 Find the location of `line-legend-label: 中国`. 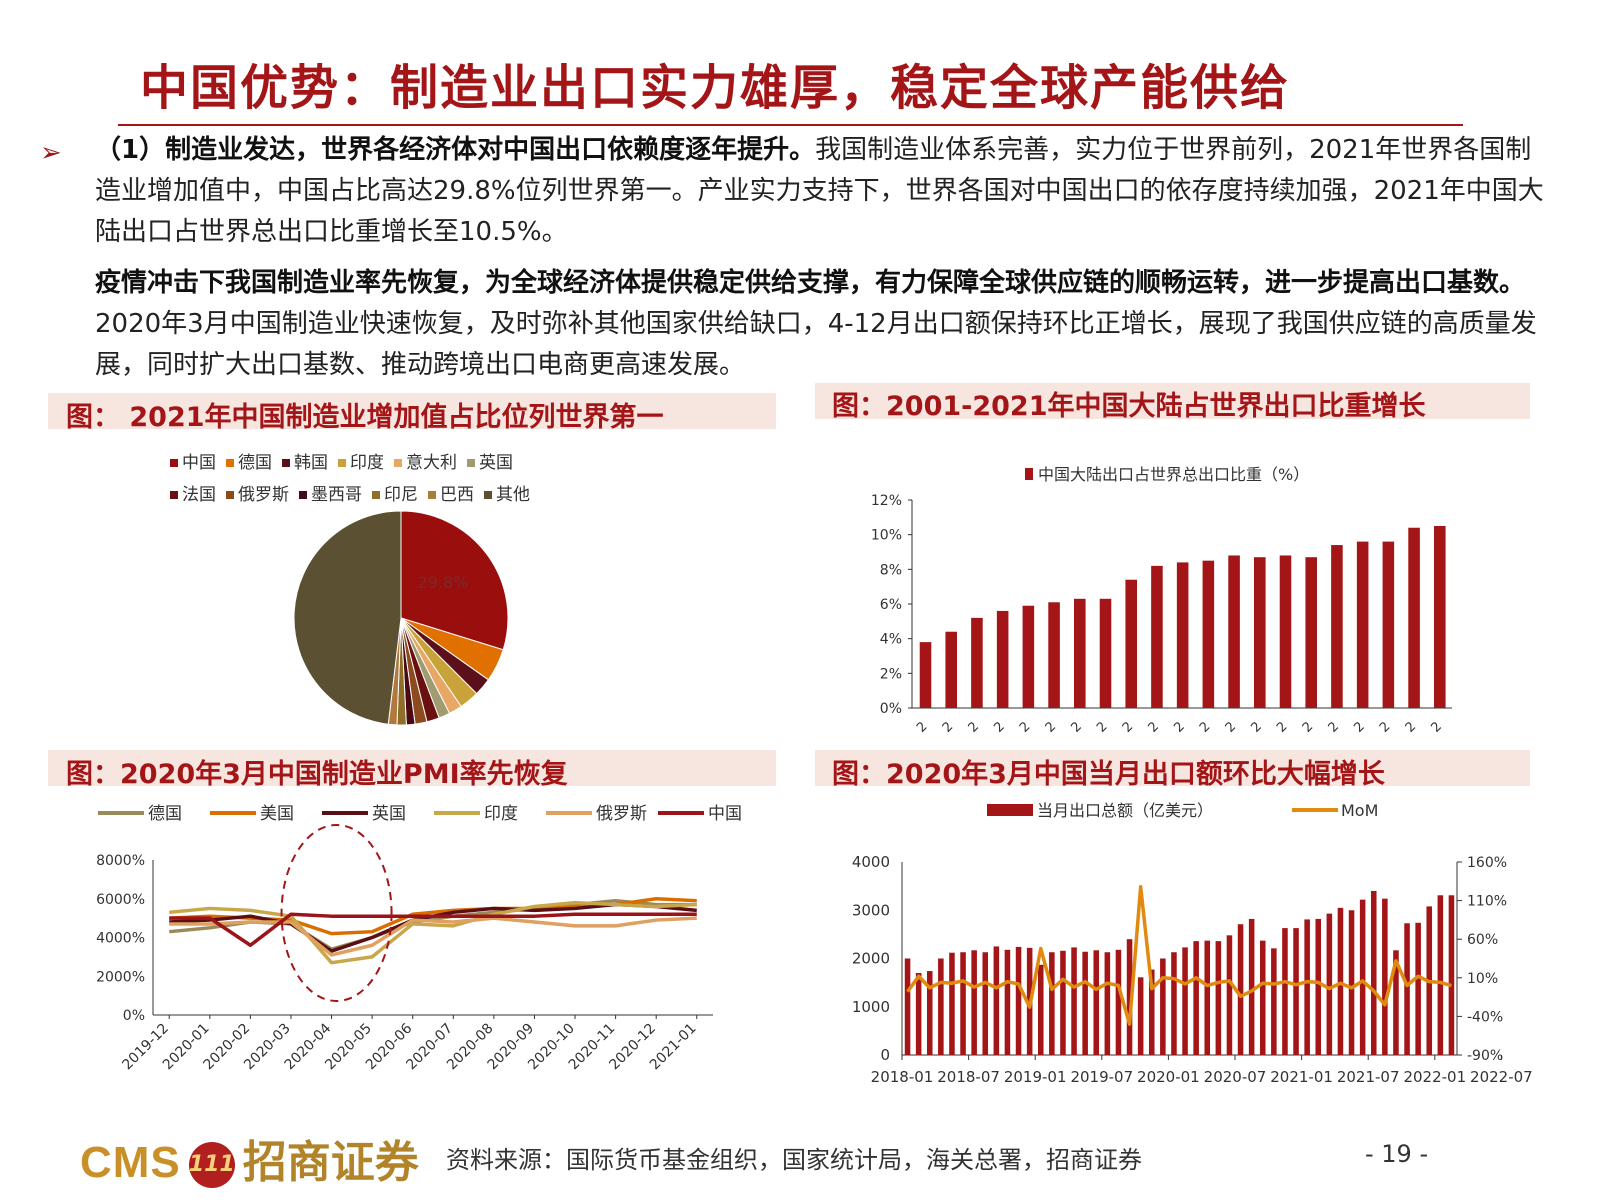

line-legend-label: 中国 is located at coordinates (725, 814).